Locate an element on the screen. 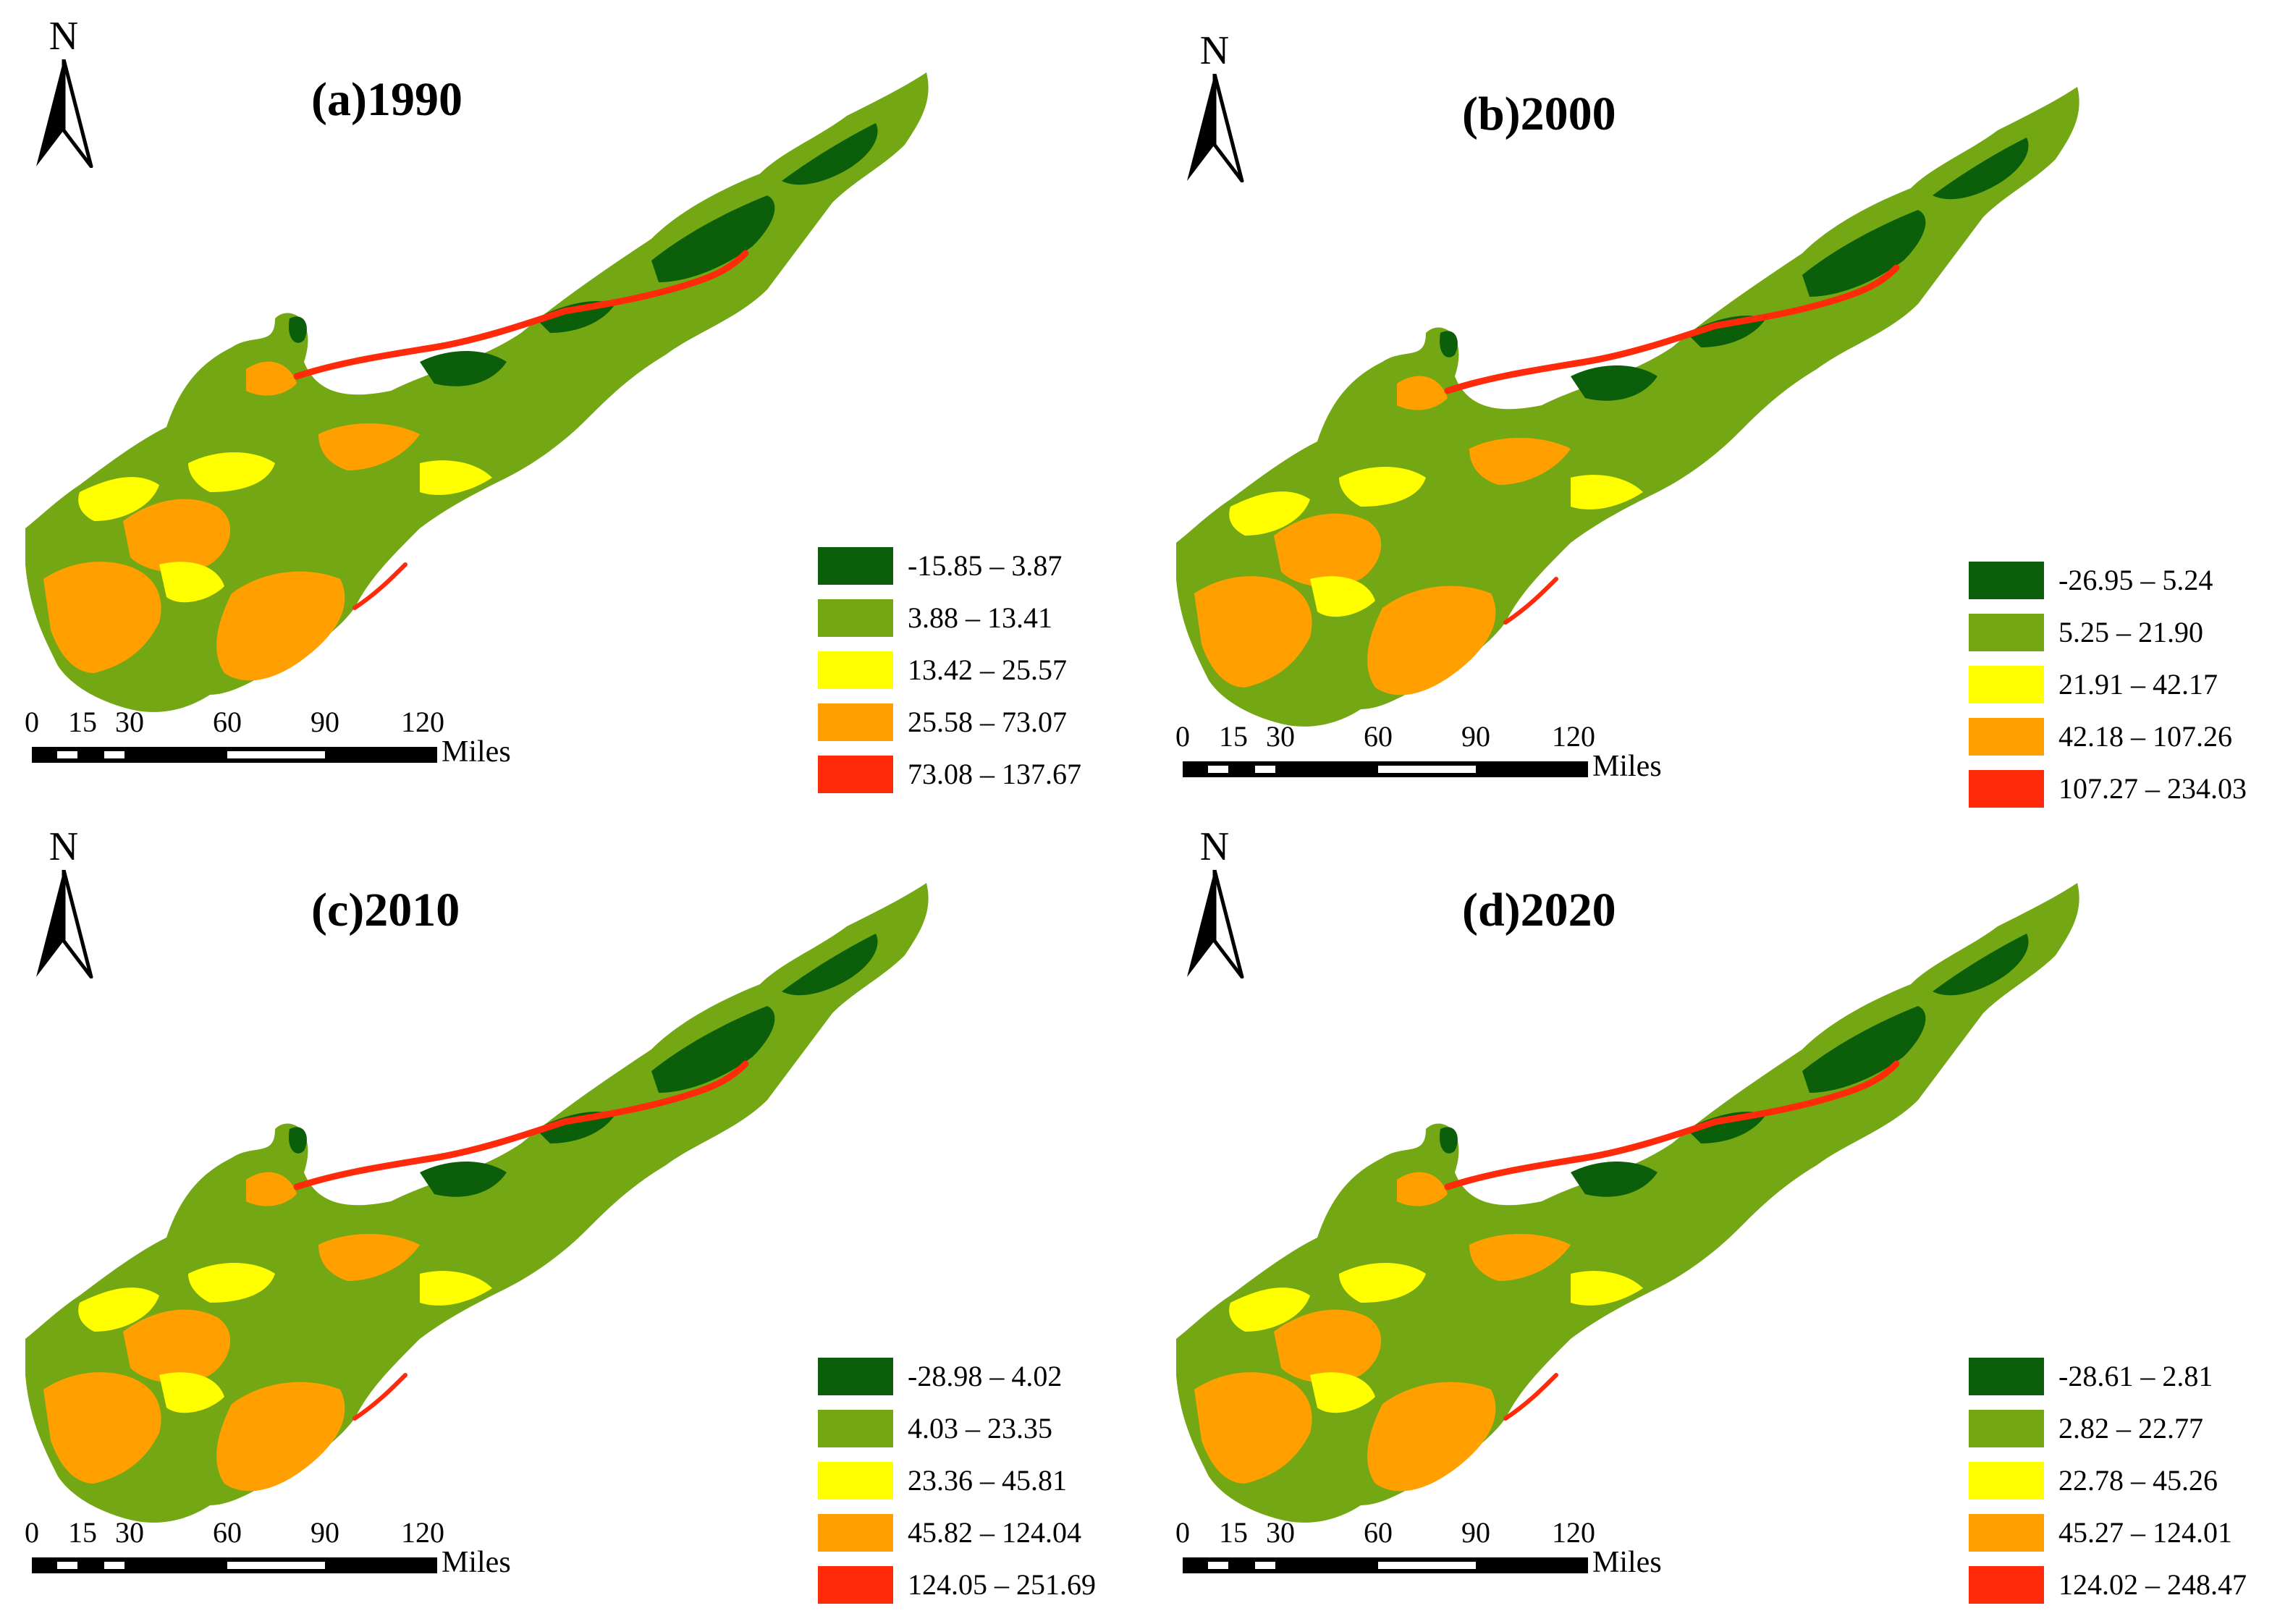  legend-item: 124.05 – 251.69 is located at coordinates (977, 1588).